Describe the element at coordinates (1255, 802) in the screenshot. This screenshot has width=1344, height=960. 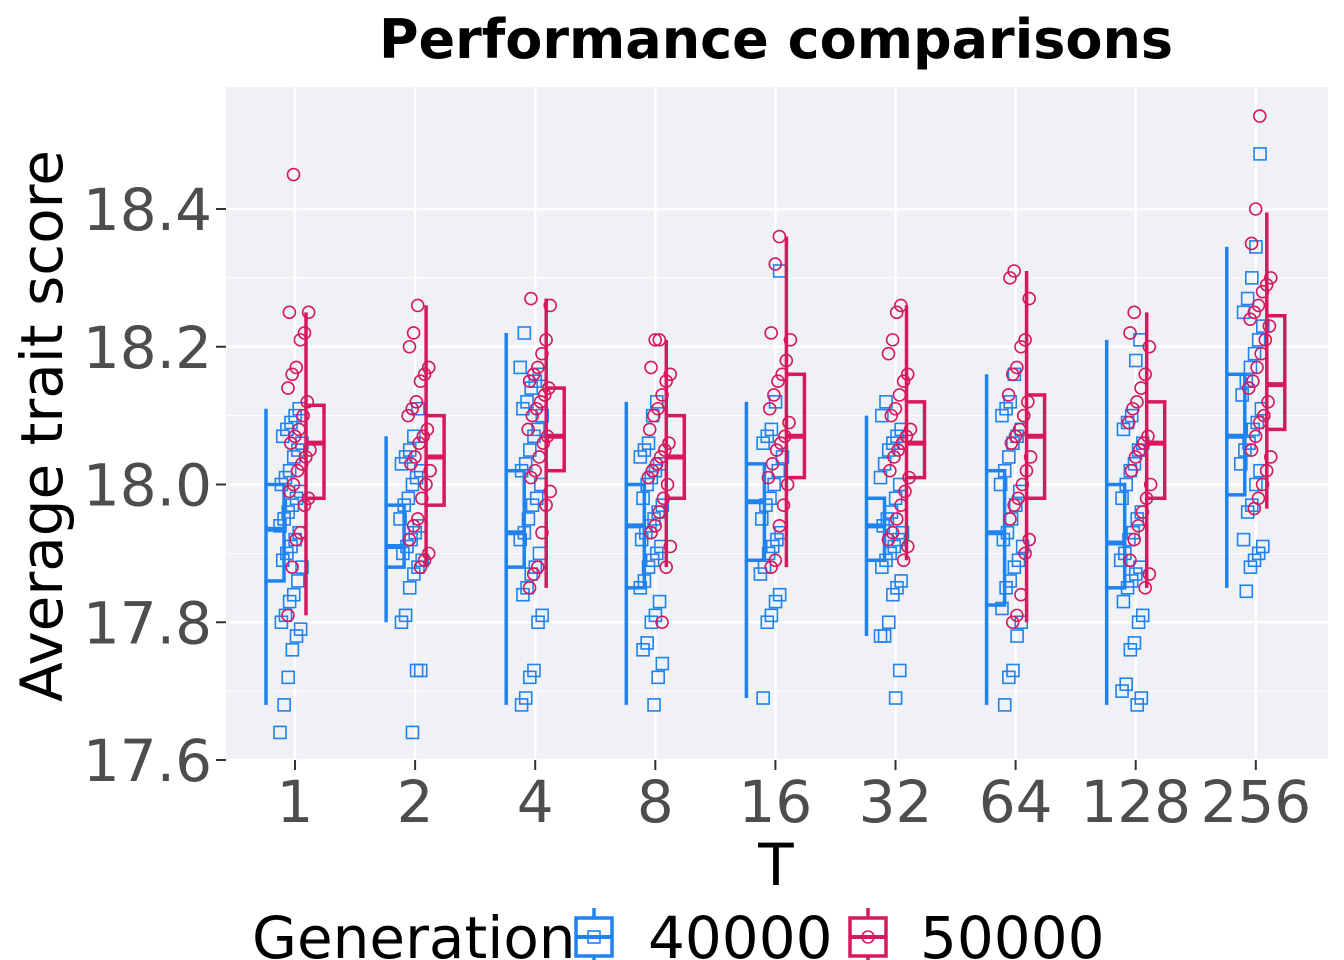
I see `x-tick-label: 256` at that location.